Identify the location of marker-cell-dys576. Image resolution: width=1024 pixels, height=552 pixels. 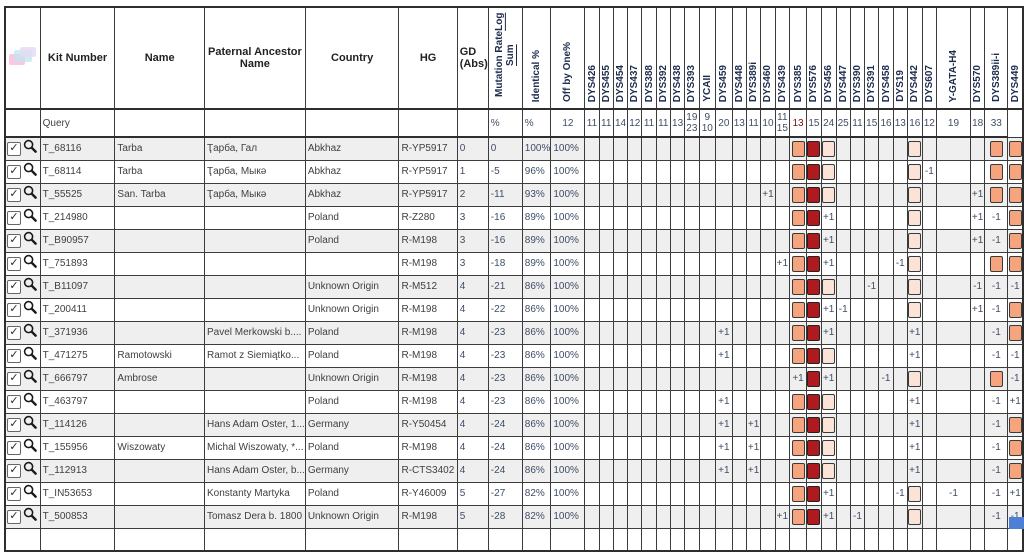
(814, 447).